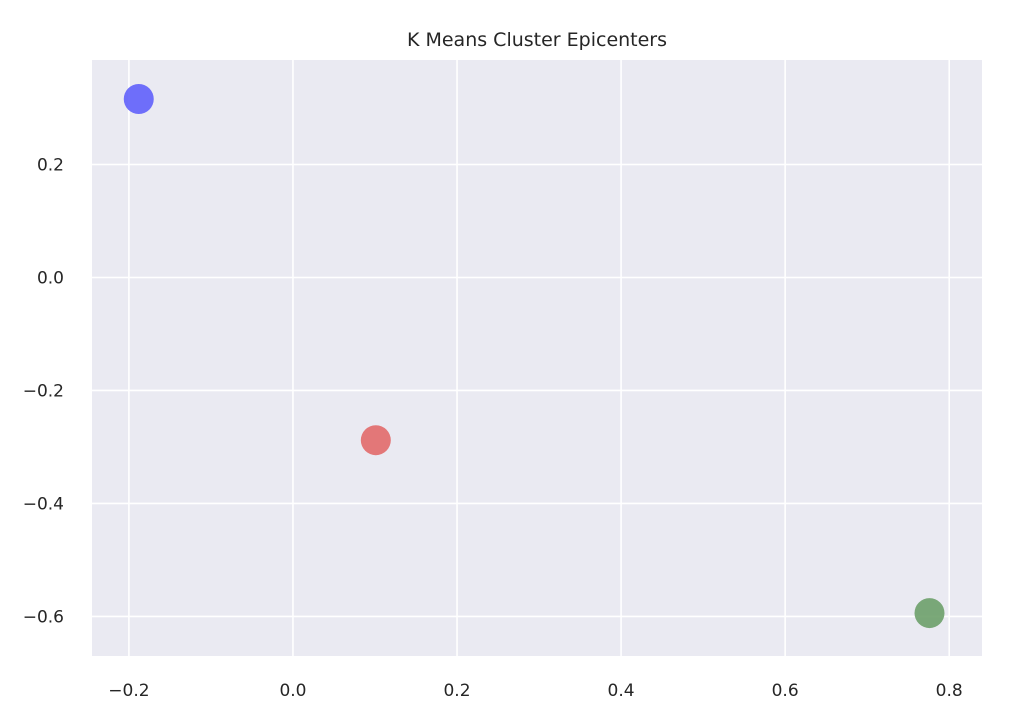 Image resolution: width=1028 pixels, height=726 pixels. I want to click on y-tick-label: 0.0, so click(50, 278).